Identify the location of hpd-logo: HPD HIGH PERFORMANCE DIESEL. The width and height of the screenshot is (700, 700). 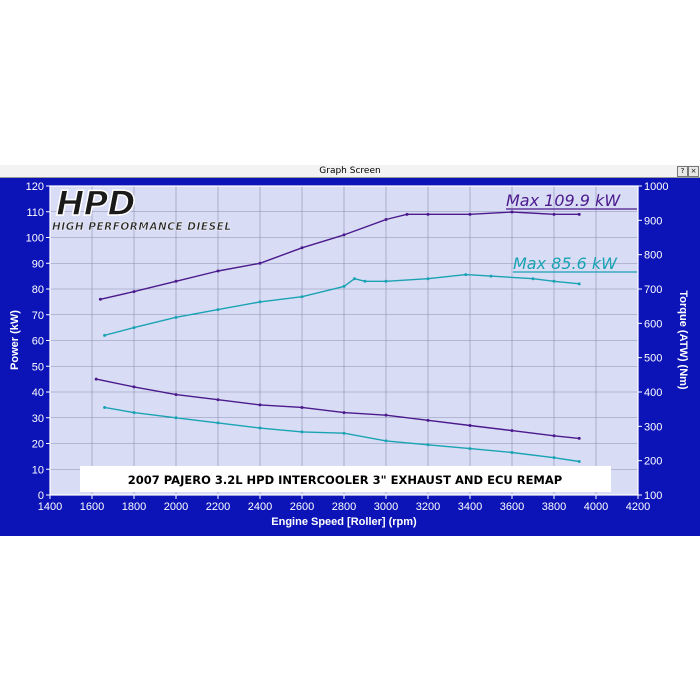
(142, 208).